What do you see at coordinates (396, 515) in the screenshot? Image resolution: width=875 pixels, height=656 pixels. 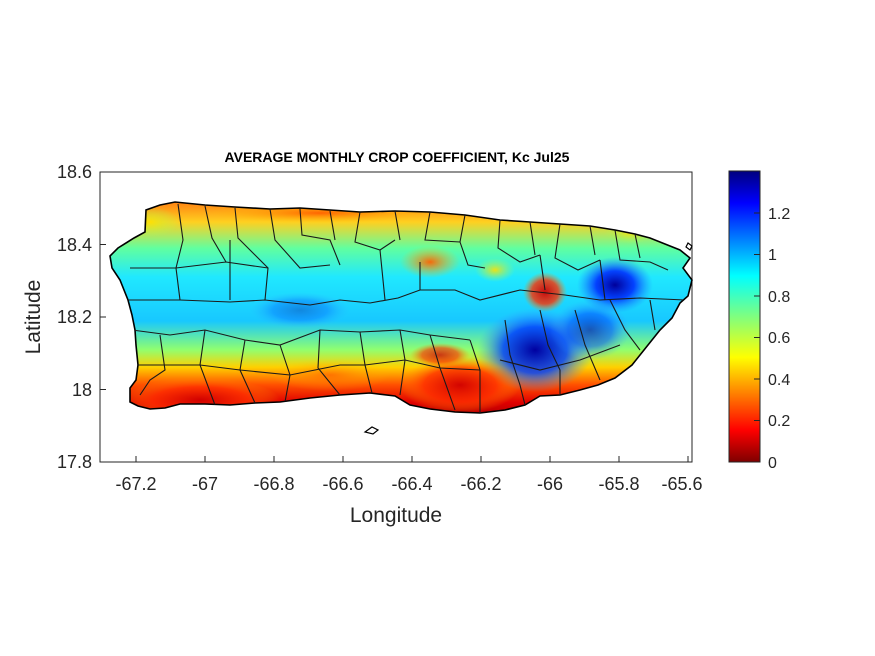 I see `x-axis-label: Longitude` at bounding box center [396, 515].